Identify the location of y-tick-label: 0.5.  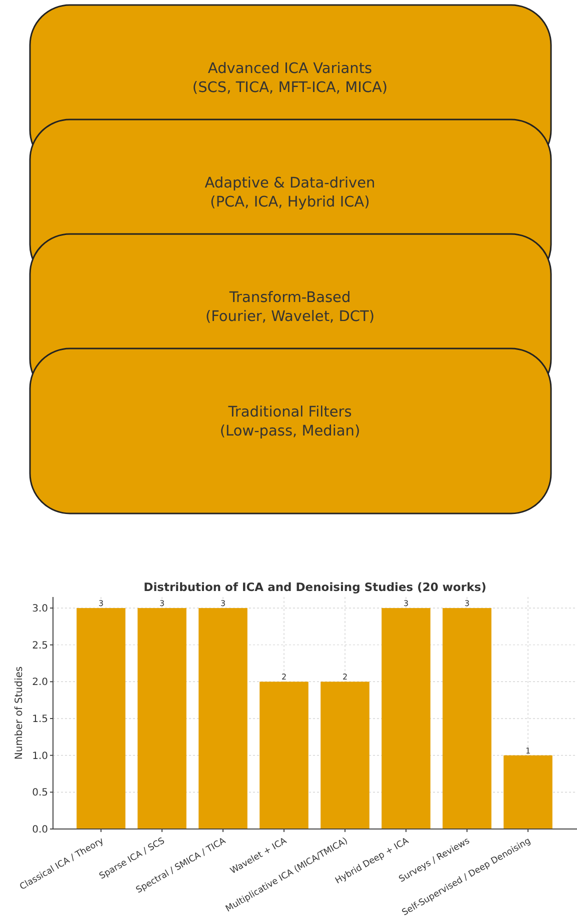
(40, 793).